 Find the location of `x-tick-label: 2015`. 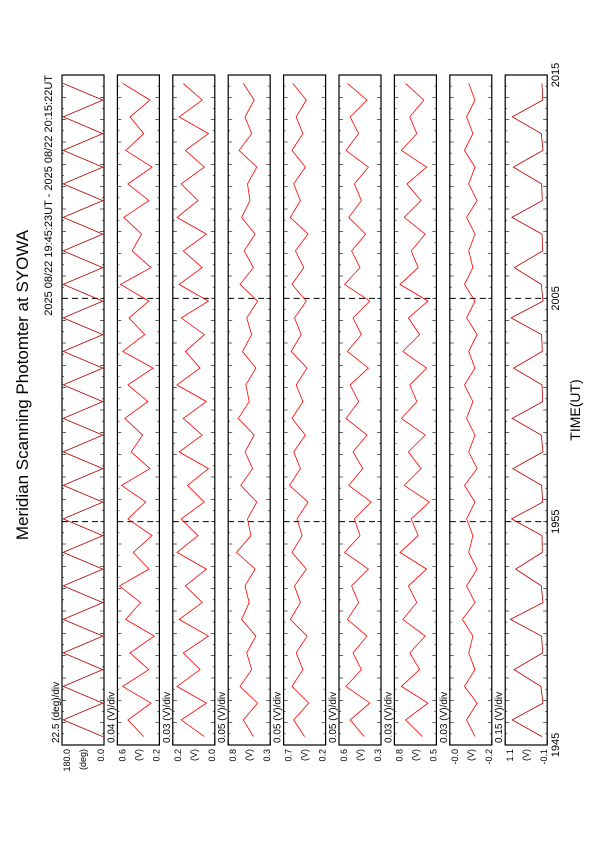

x-tick-label: 2015 is located at coordinates (556, 75).